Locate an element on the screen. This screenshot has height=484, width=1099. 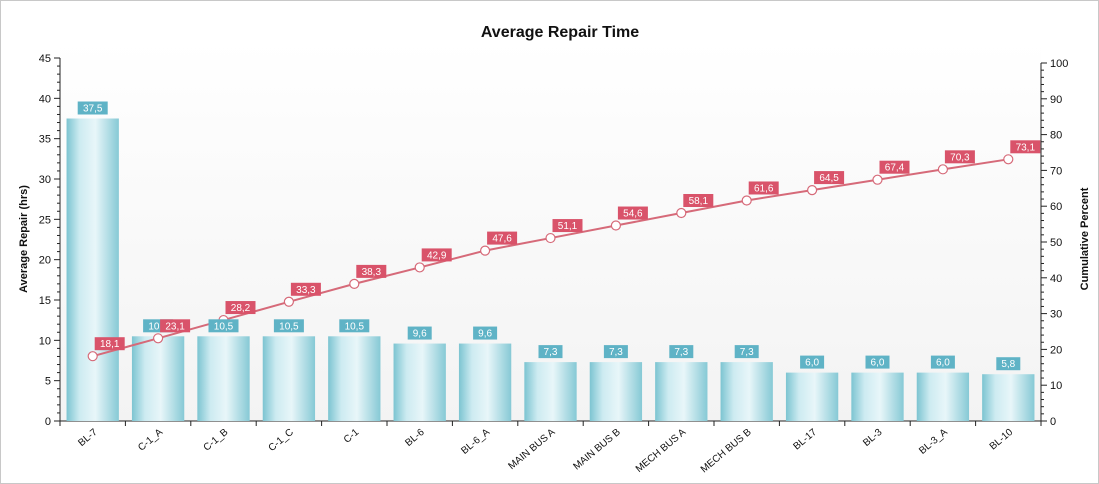
left-tick-label: 5 is located at coordinates (48, 382).